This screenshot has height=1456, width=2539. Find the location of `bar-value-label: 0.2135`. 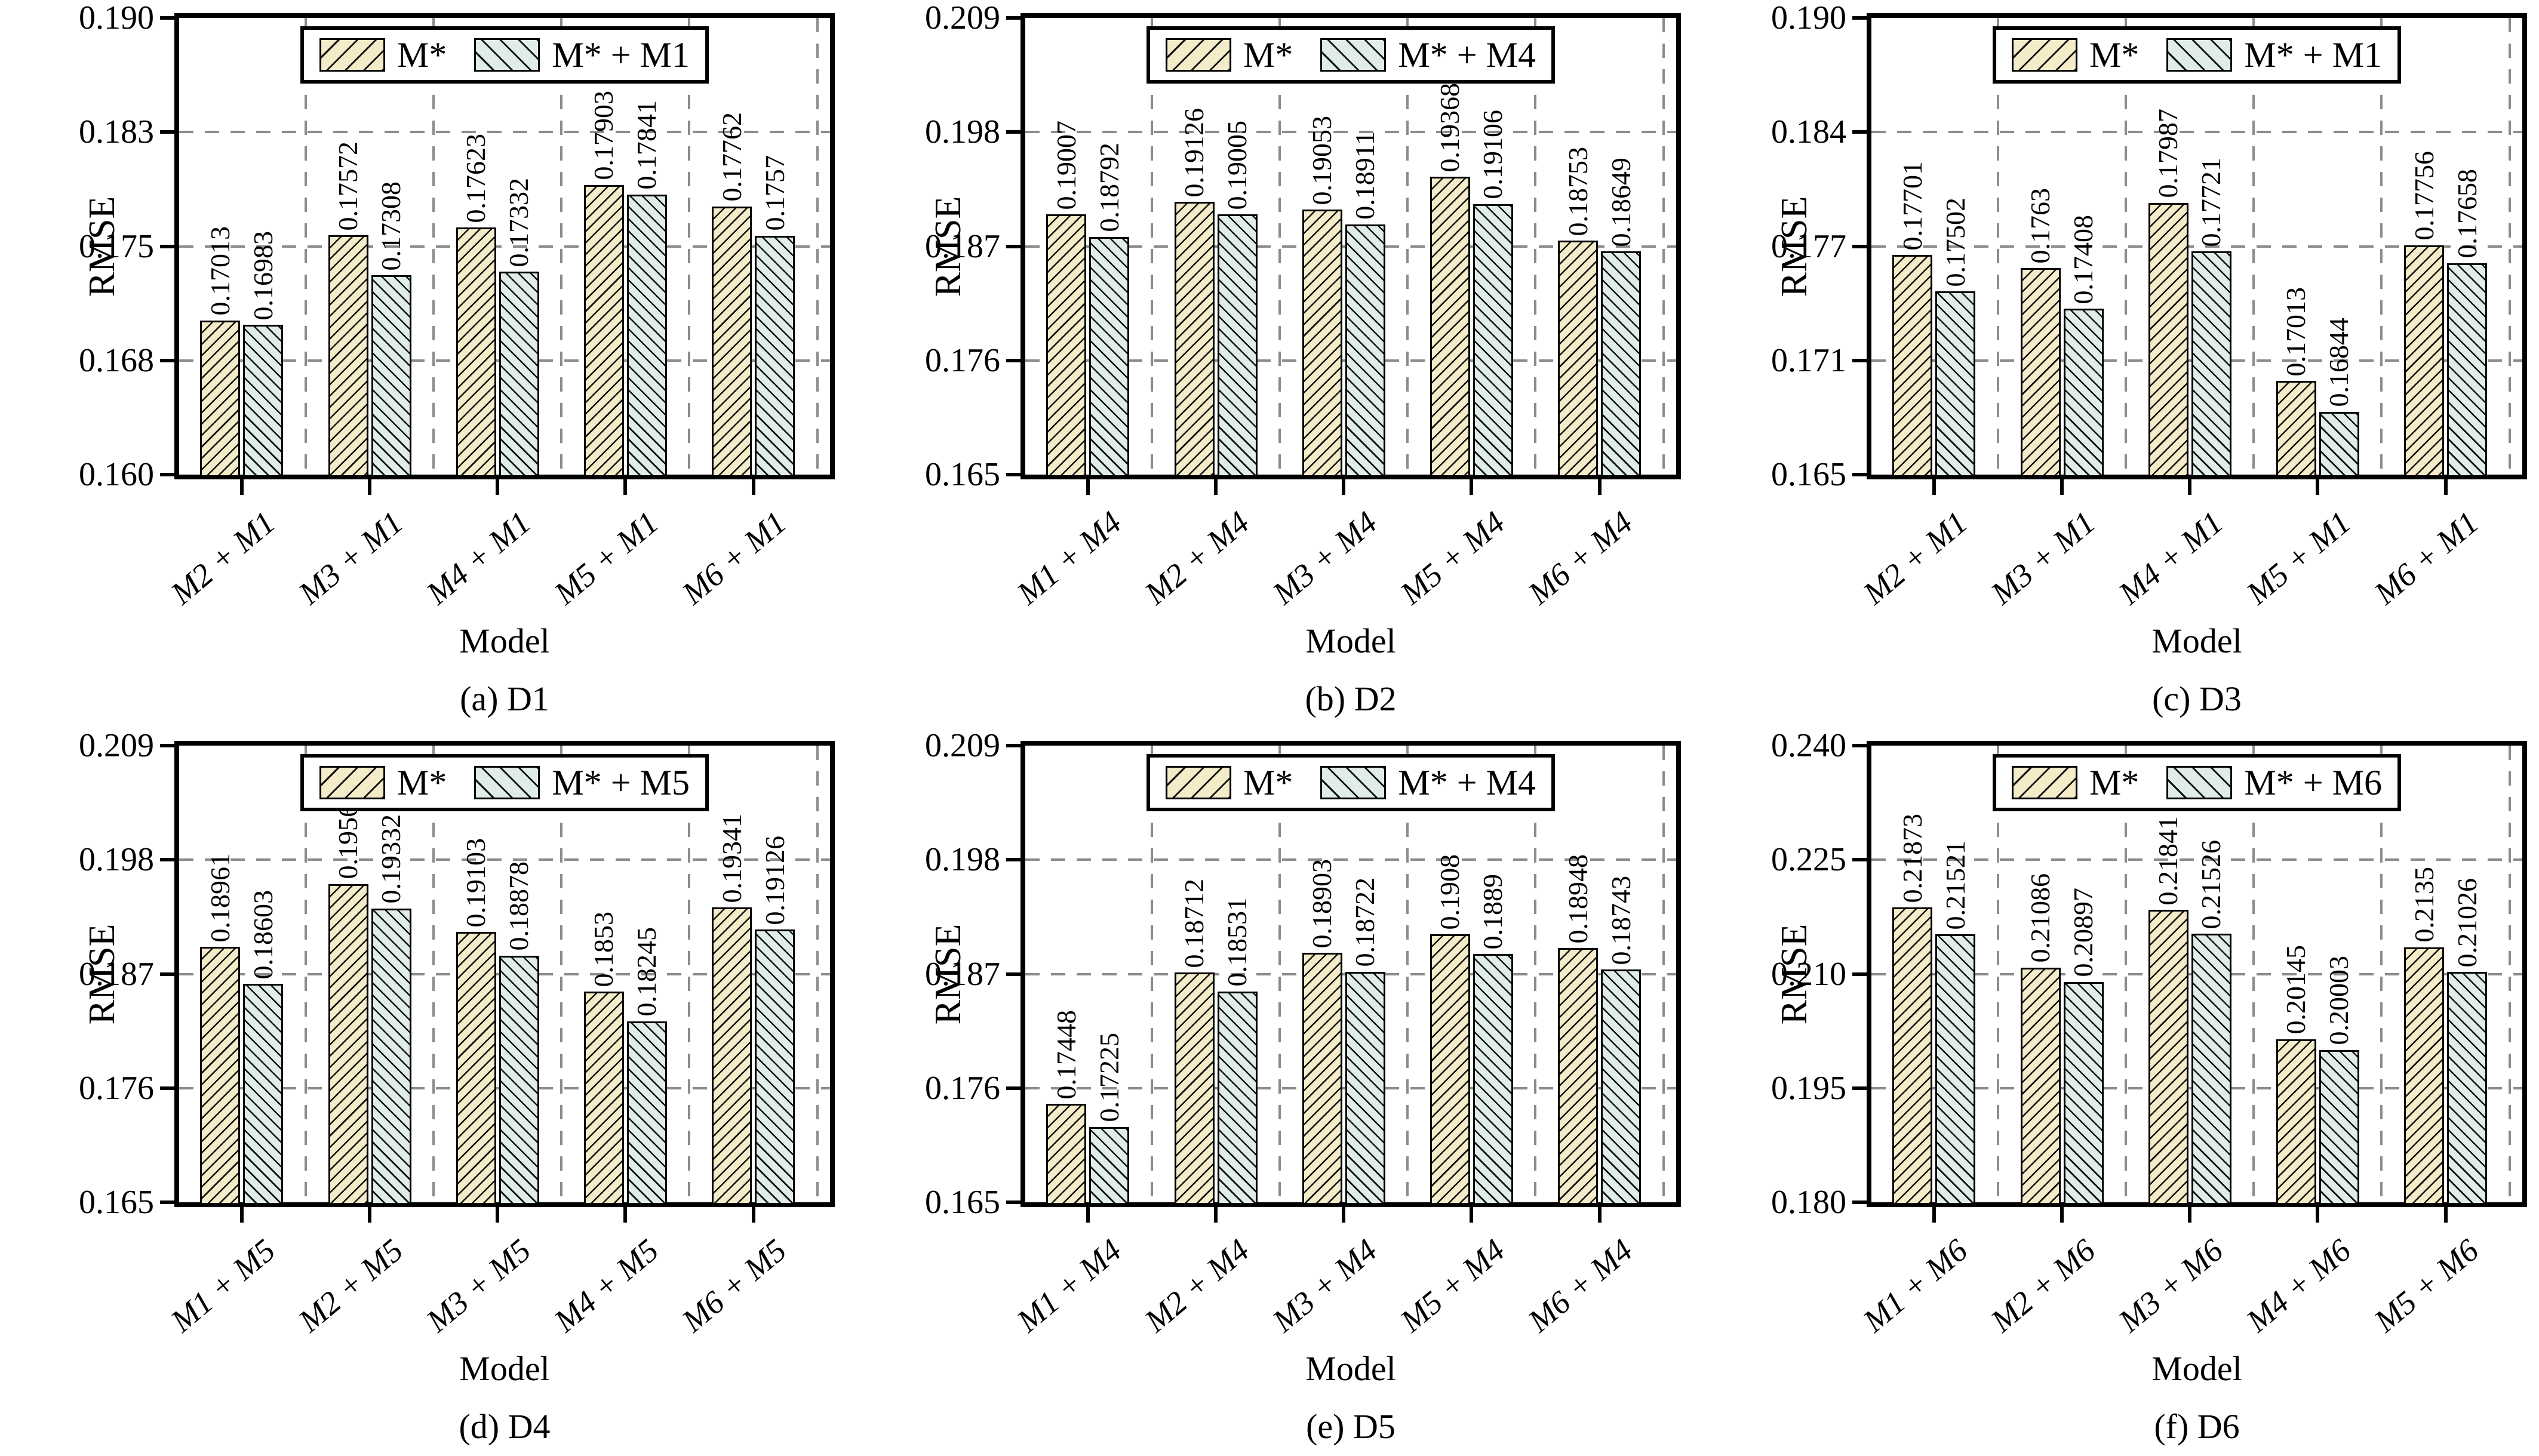

bar-value-label: 0.2135 is located at coordinates (2423, 905).